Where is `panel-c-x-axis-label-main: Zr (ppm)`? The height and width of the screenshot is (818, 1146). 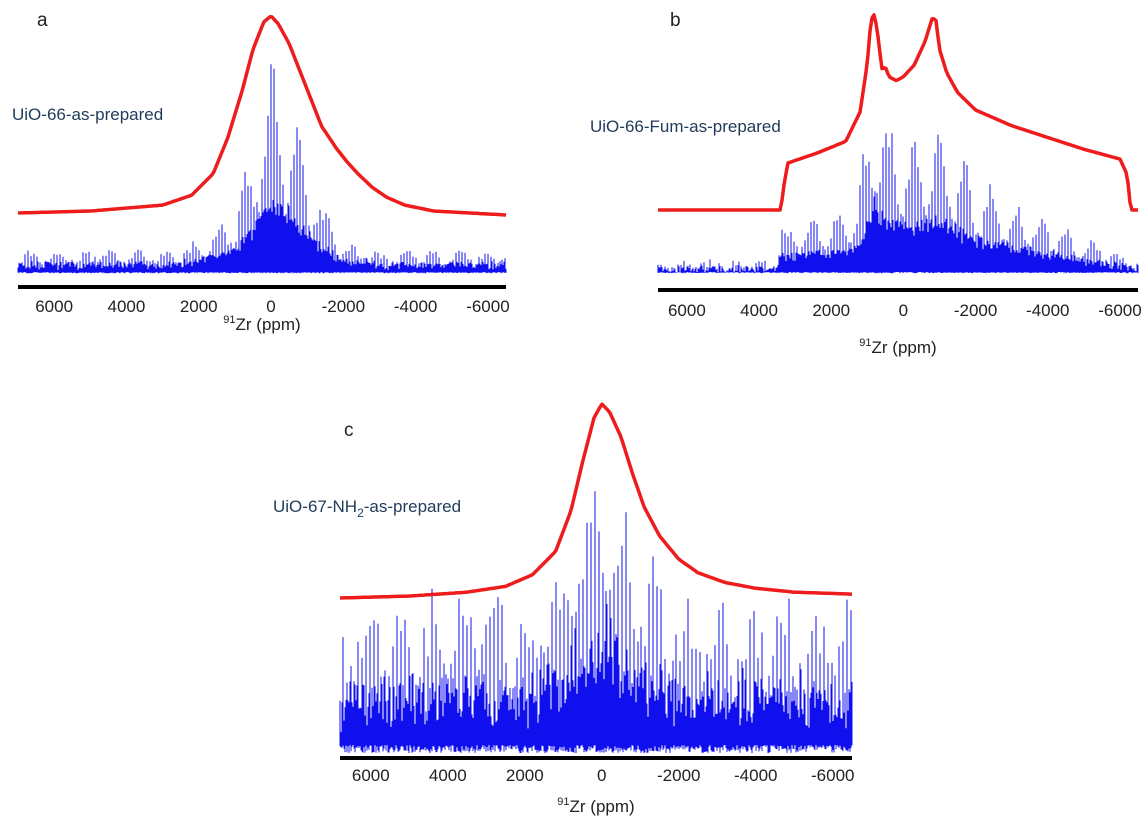 panel-c-x-axis-label-main: Zr (ppm) is located at coordinates (602, 806).